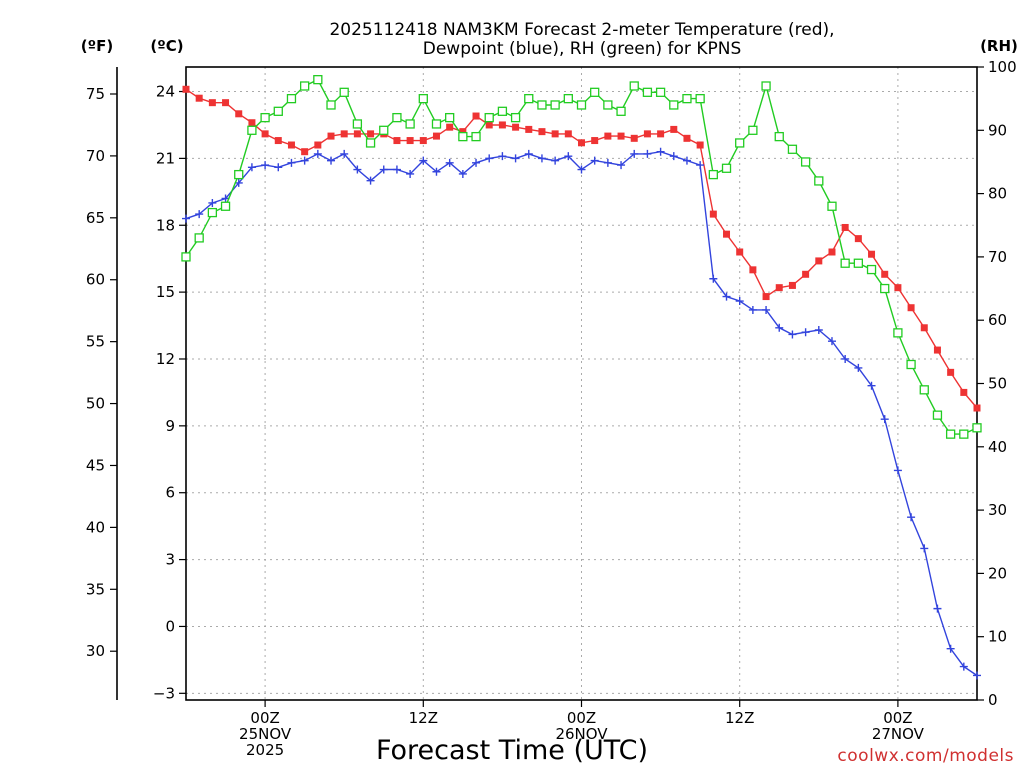 The height and width of the screenshot is (768, 1024). Describe the element at coordinates (997, 510) in the screenshot. I see `rh-tick-label: 30` at that location.